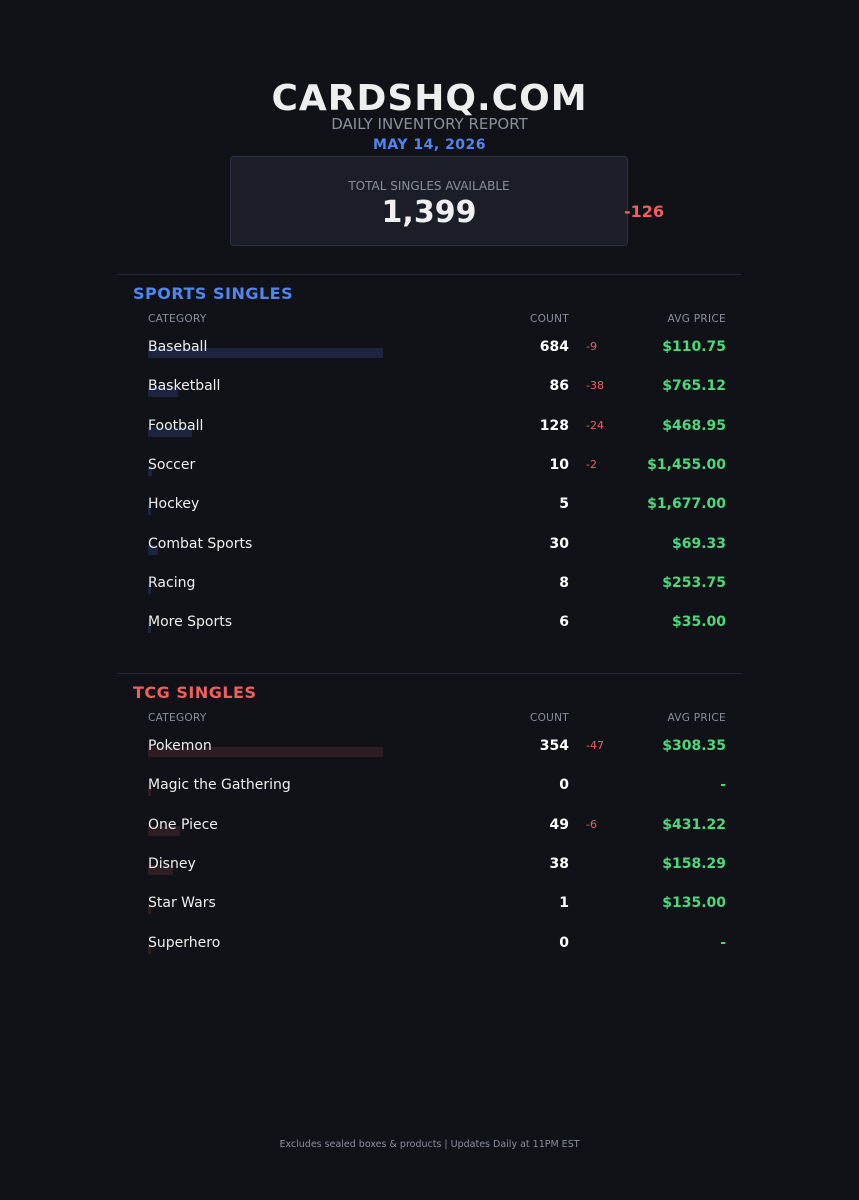 This screenshot has width=859, height=1200. Describe the element at coordinates (429, 913) in the screenshot. I see `table-row: Star Wars 1 $135.00` at that location.